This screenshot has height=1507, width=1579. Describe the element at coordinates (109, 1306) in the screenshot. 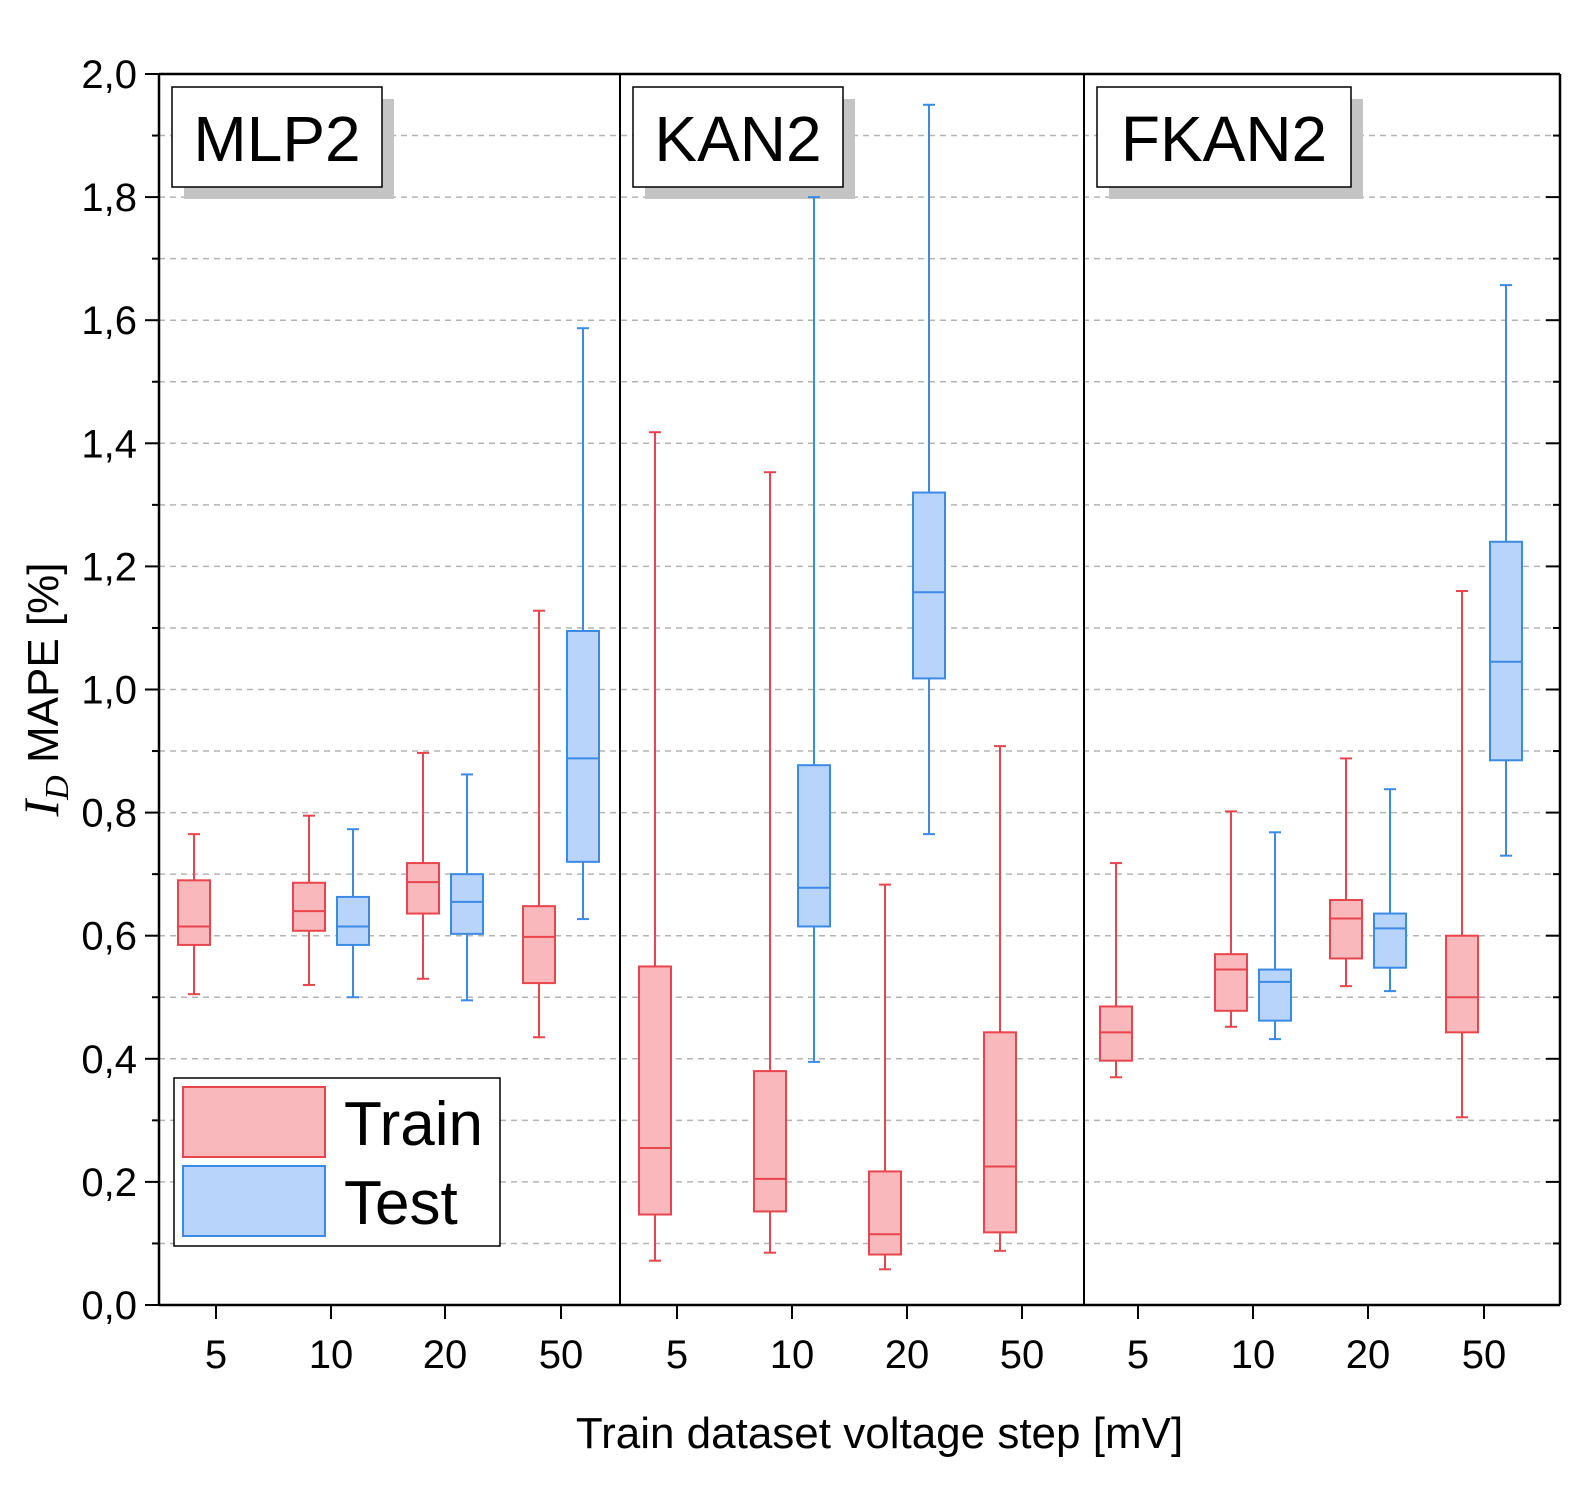

I see `y-tick-label: 0,0` at that location.